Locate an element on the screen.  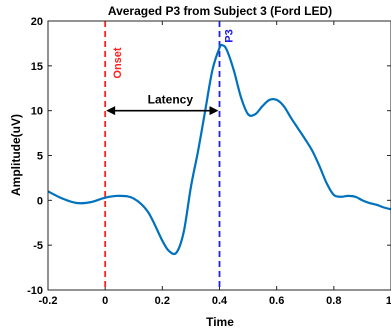
x-tick-label: -0.2 is located at coordinates (48, 301).